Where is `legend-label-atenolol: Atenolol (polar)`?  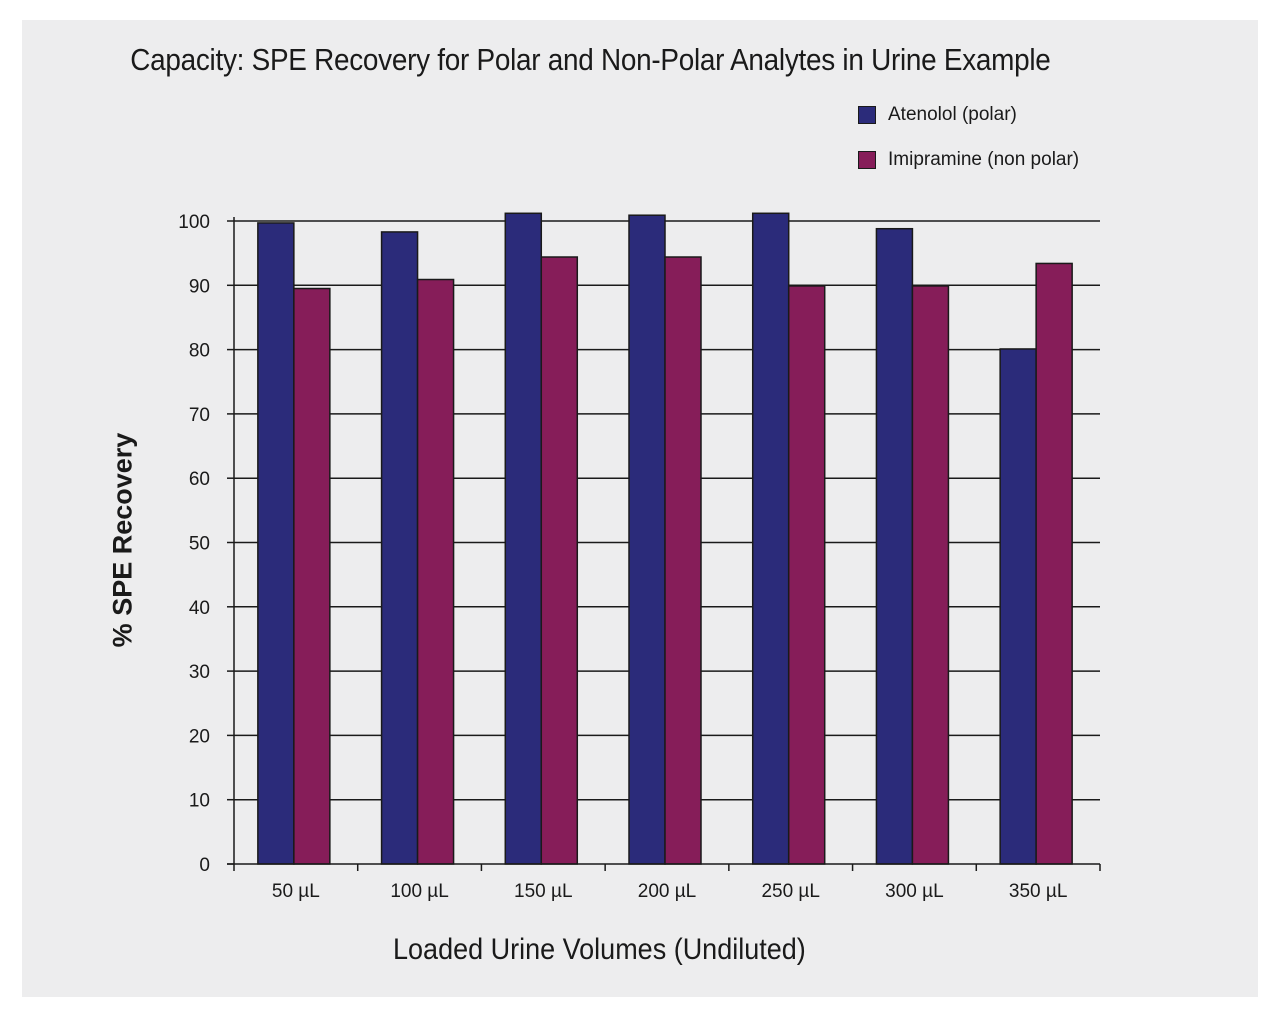
legend-label-atenolol: Atenolol (polar) is located at coordinates (952, 114).